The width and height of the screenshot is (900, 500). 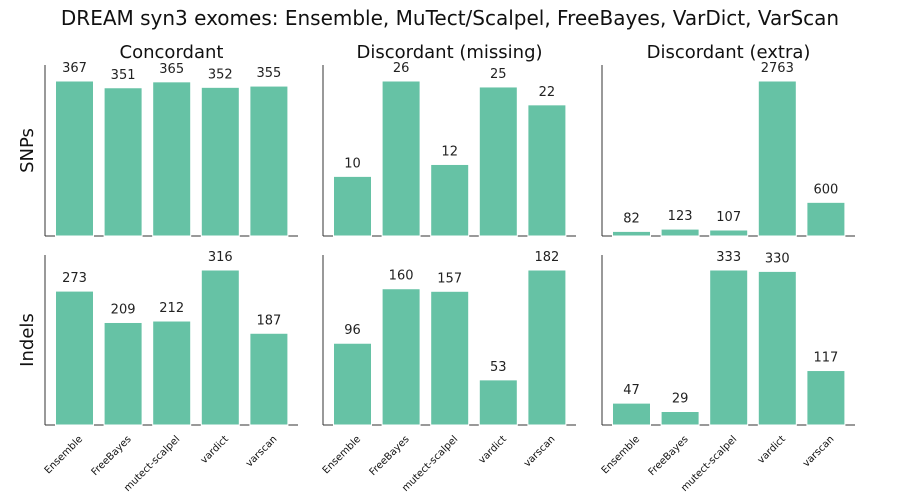 What do you see at coordinates (352, 206) in the screenshot?
I see `snps-discordant-missing-bar-ensemble` at bounding box center [352, 206].